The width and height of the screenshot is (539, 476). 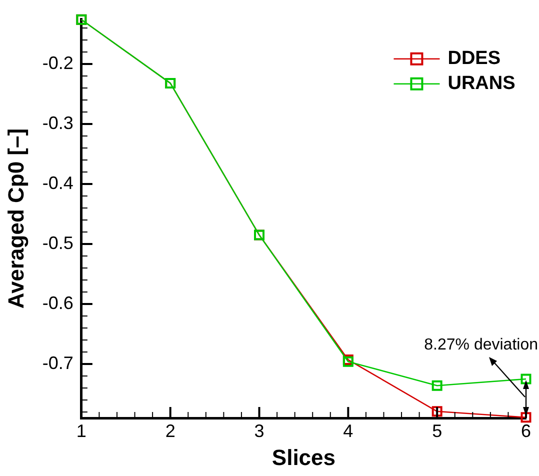 What do you see at coordinates (526, 430) in the screenshot?
I see `x-tick-label: 6` at bounding box center [526, 430].